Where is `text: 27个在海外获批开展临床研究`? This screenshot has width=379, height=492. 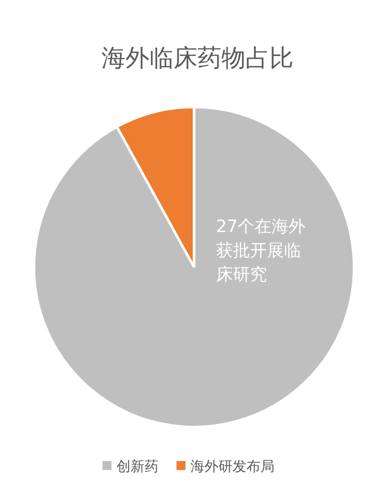 text: 27个在海外获批开展临床研究 is located at coordinates (261, 251).